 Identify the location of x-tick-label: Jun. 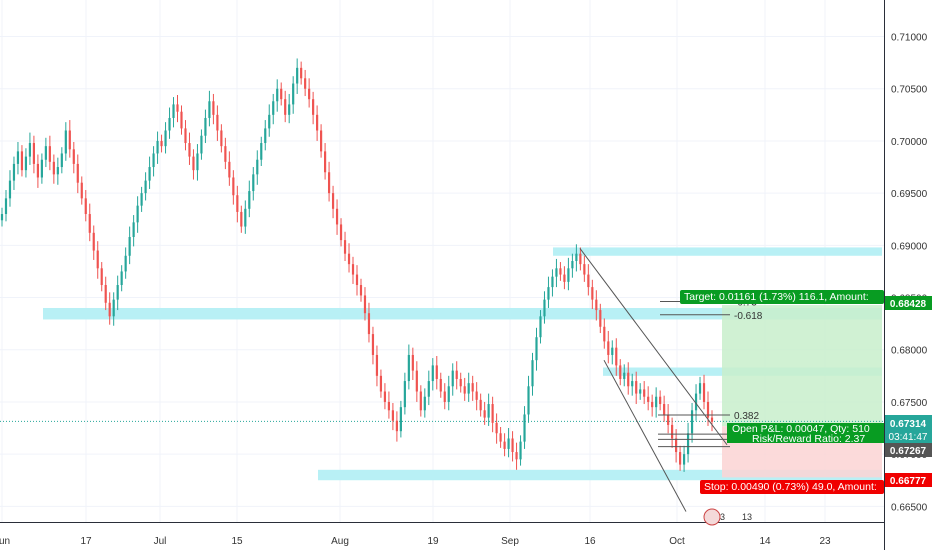
(5, 541).